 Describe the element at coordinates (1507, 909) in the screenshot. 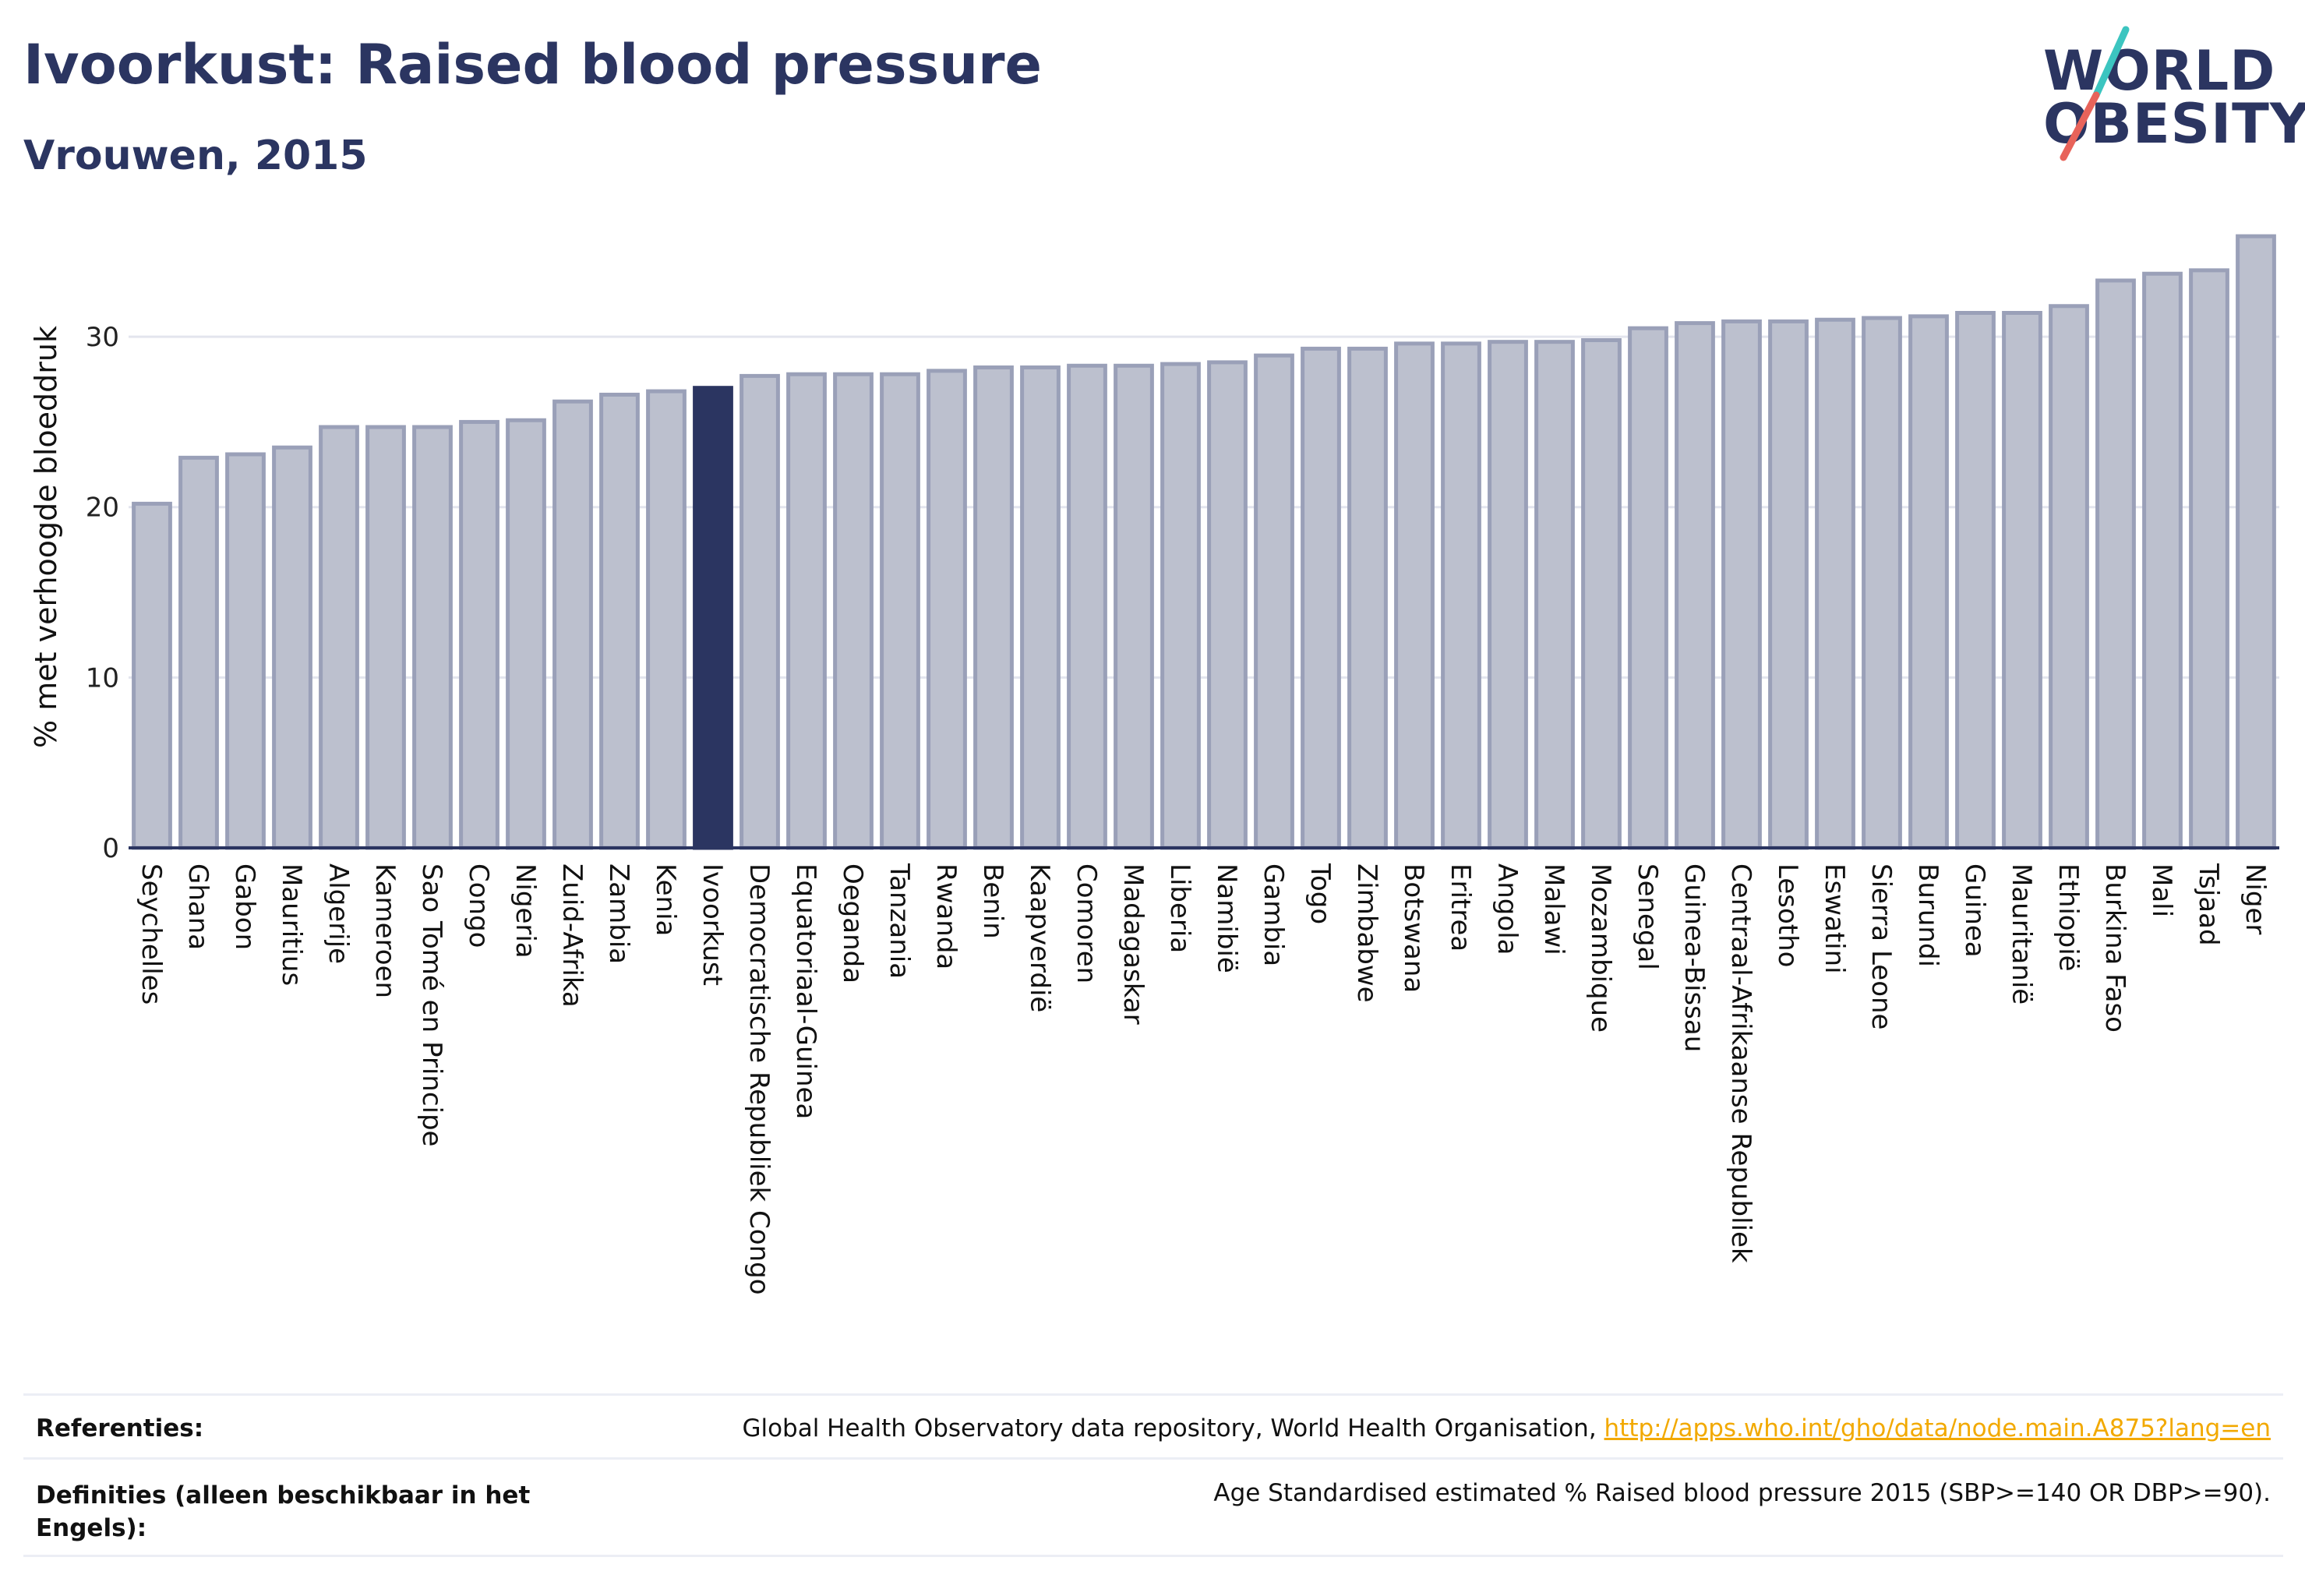

I see `x-tick-label: Angola` at that location.